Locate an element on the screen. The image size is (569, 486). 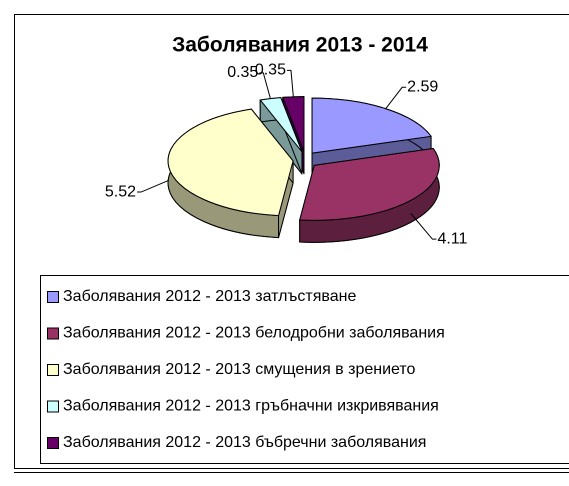
data-label: 4.11 is located at coordinates (452, 238).